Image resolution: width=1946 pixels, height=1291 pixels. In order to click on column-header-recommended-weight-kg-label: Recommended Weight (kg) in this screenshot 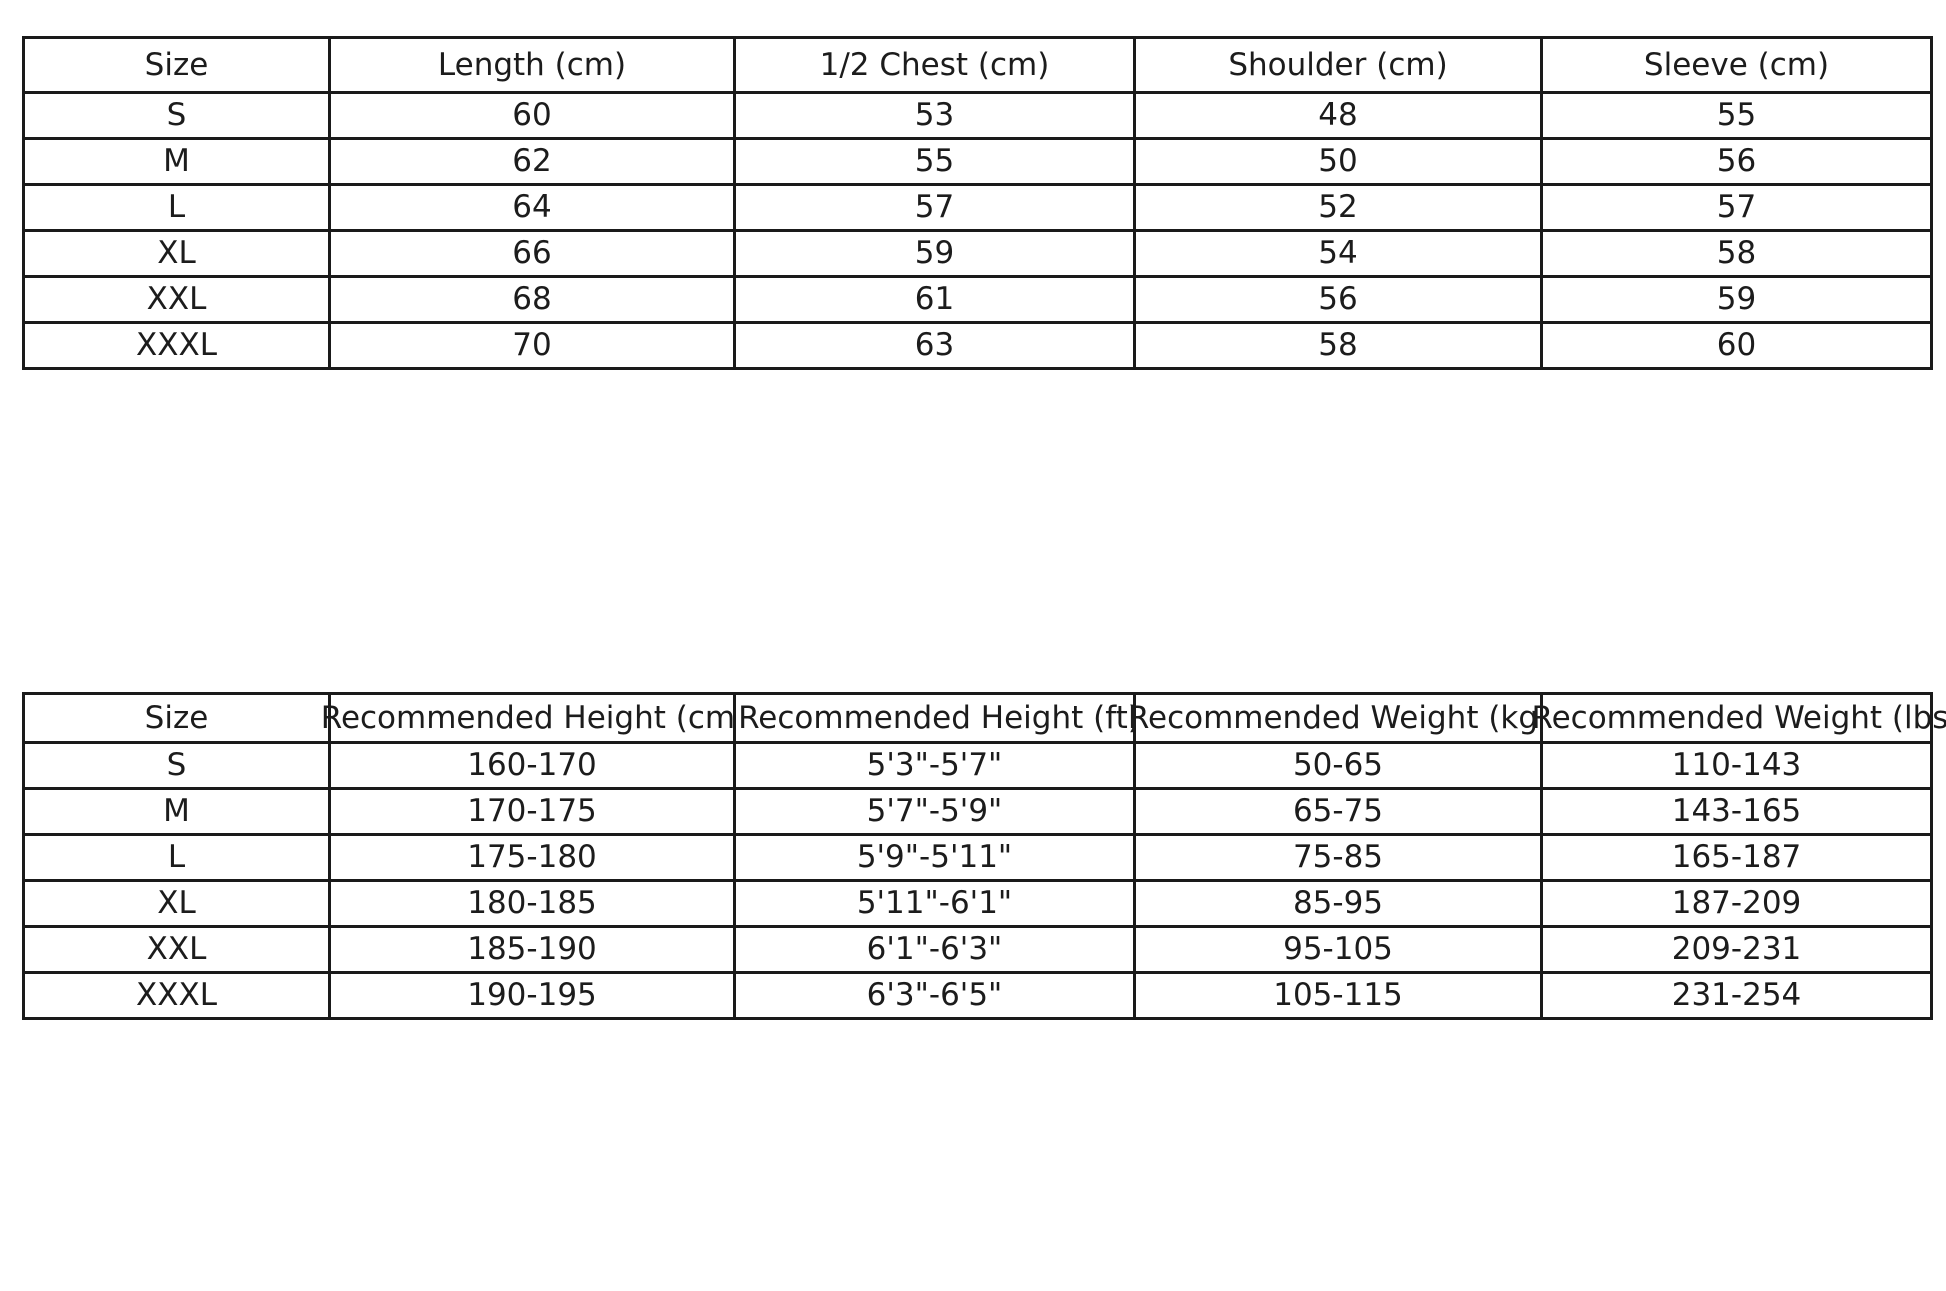, I will do `click(1339, 717)`.